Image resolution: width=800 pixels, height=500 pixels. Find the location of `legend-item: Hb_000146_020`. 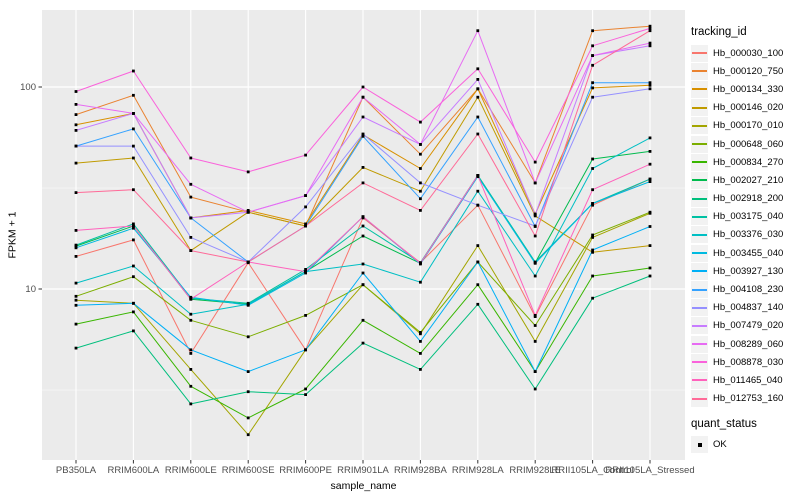

legend-item: Hb_000146_020 is located at coordinates (745, 108).